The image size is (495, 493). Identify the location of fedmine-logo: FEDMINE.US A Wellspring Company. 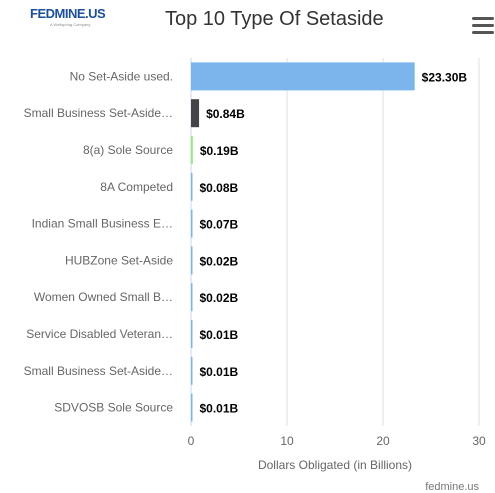
(70, 19).